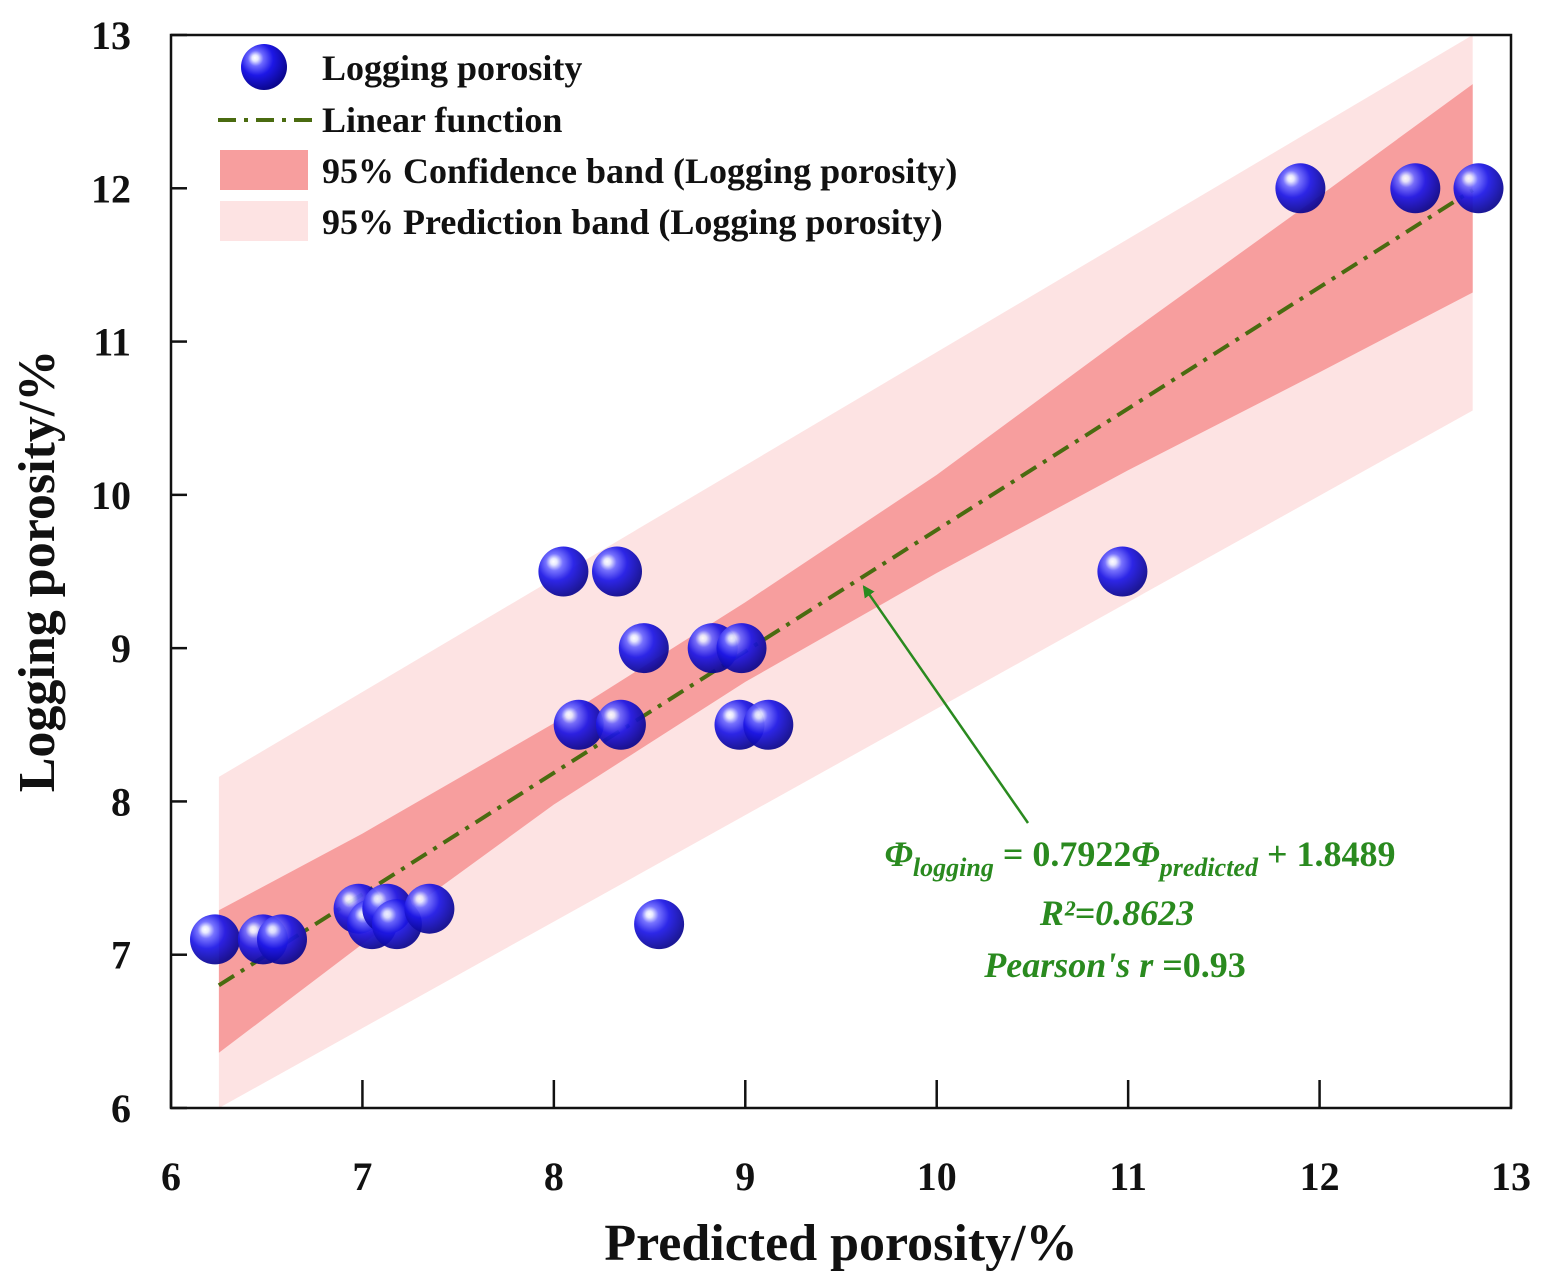 This screenshot has width=1546, height=1284. I want to click on y-axis-title: Logging porosity/%, so click(37, 571).